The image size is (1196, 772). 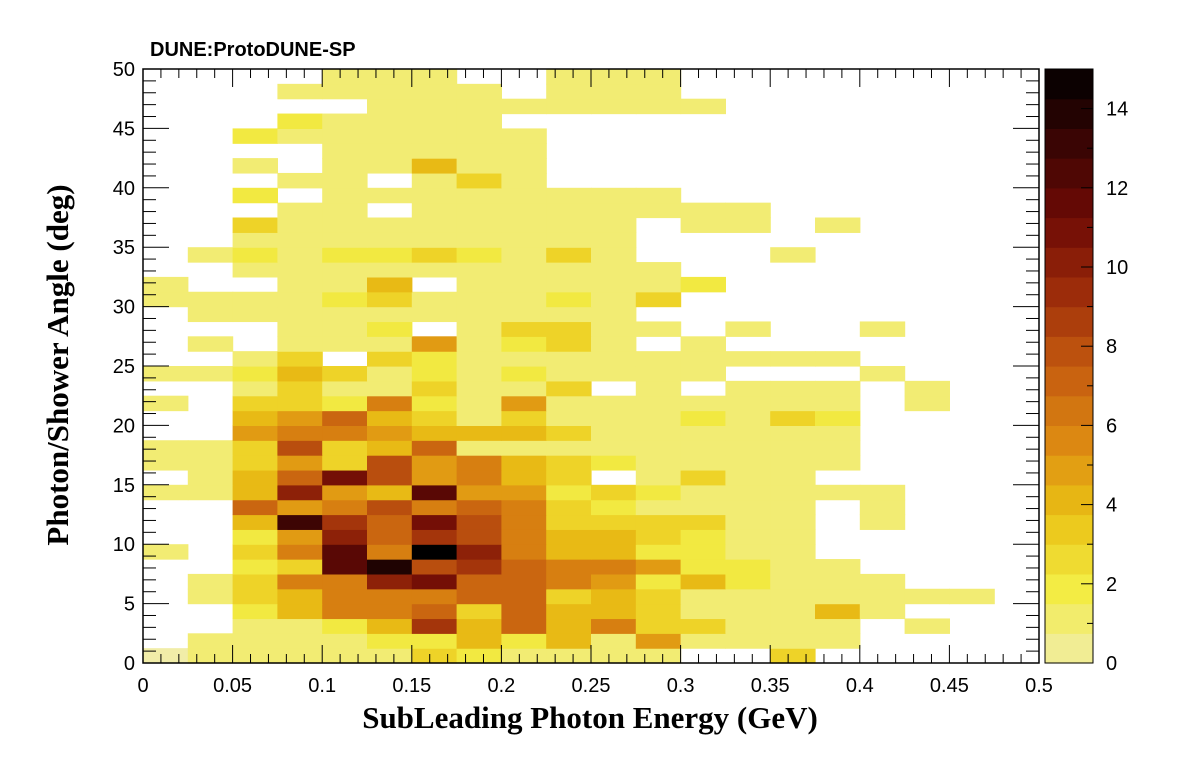 I want to click on y-tick-label: 45, so click(x=124, y=129).